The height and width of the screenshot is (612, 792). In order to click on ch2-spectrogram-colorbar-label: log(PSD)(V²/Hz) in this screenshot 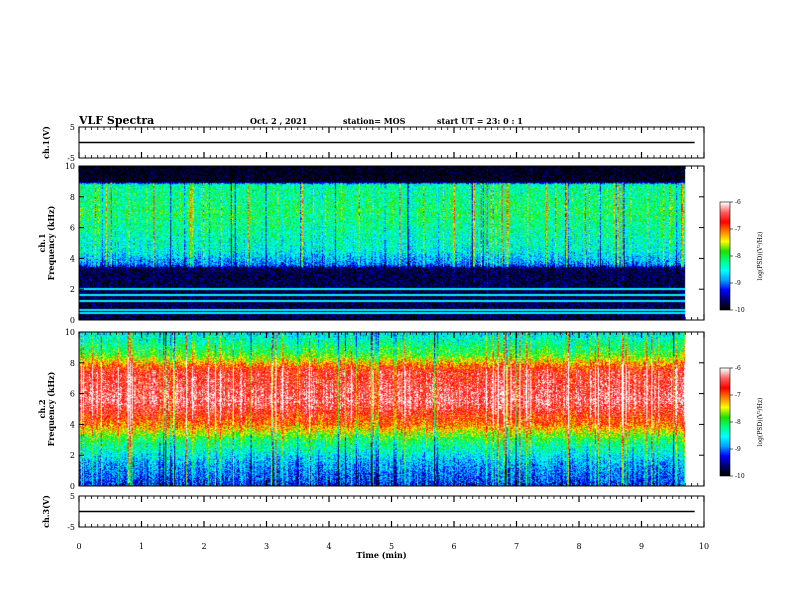, I will do `click(760, 422)`.